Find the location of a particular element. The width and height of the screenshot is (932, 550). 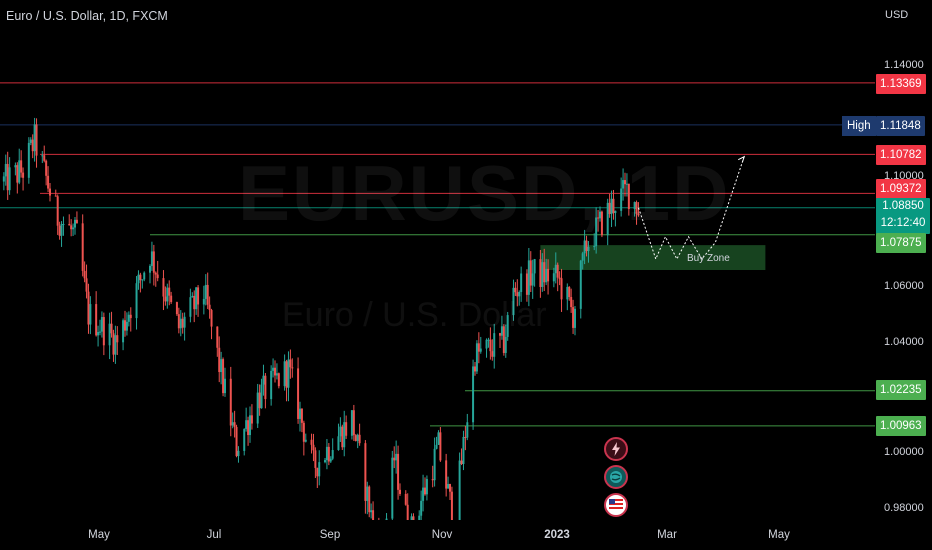

dividend-event-icon is located at coordinates (616, 449).